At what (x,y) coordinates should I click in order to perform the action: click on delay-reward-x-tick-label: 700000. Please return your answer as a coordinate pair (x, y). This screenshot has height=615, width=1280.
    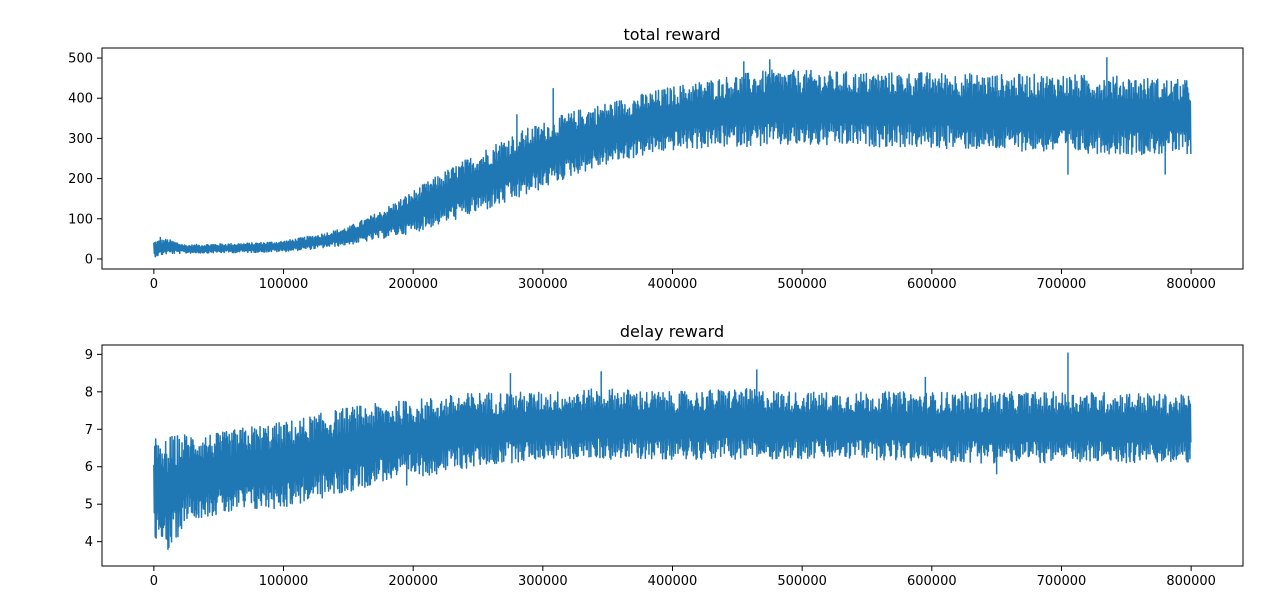
    Looking at the image, I should click on (1062, 581).